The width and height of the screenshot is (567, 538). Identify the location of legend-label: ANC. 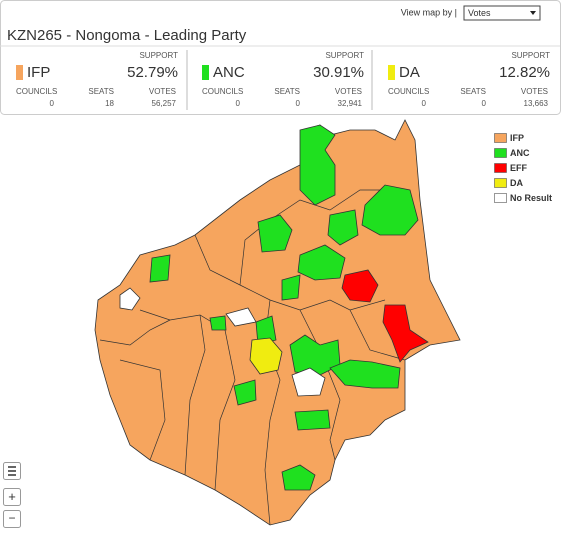
(520, 153).